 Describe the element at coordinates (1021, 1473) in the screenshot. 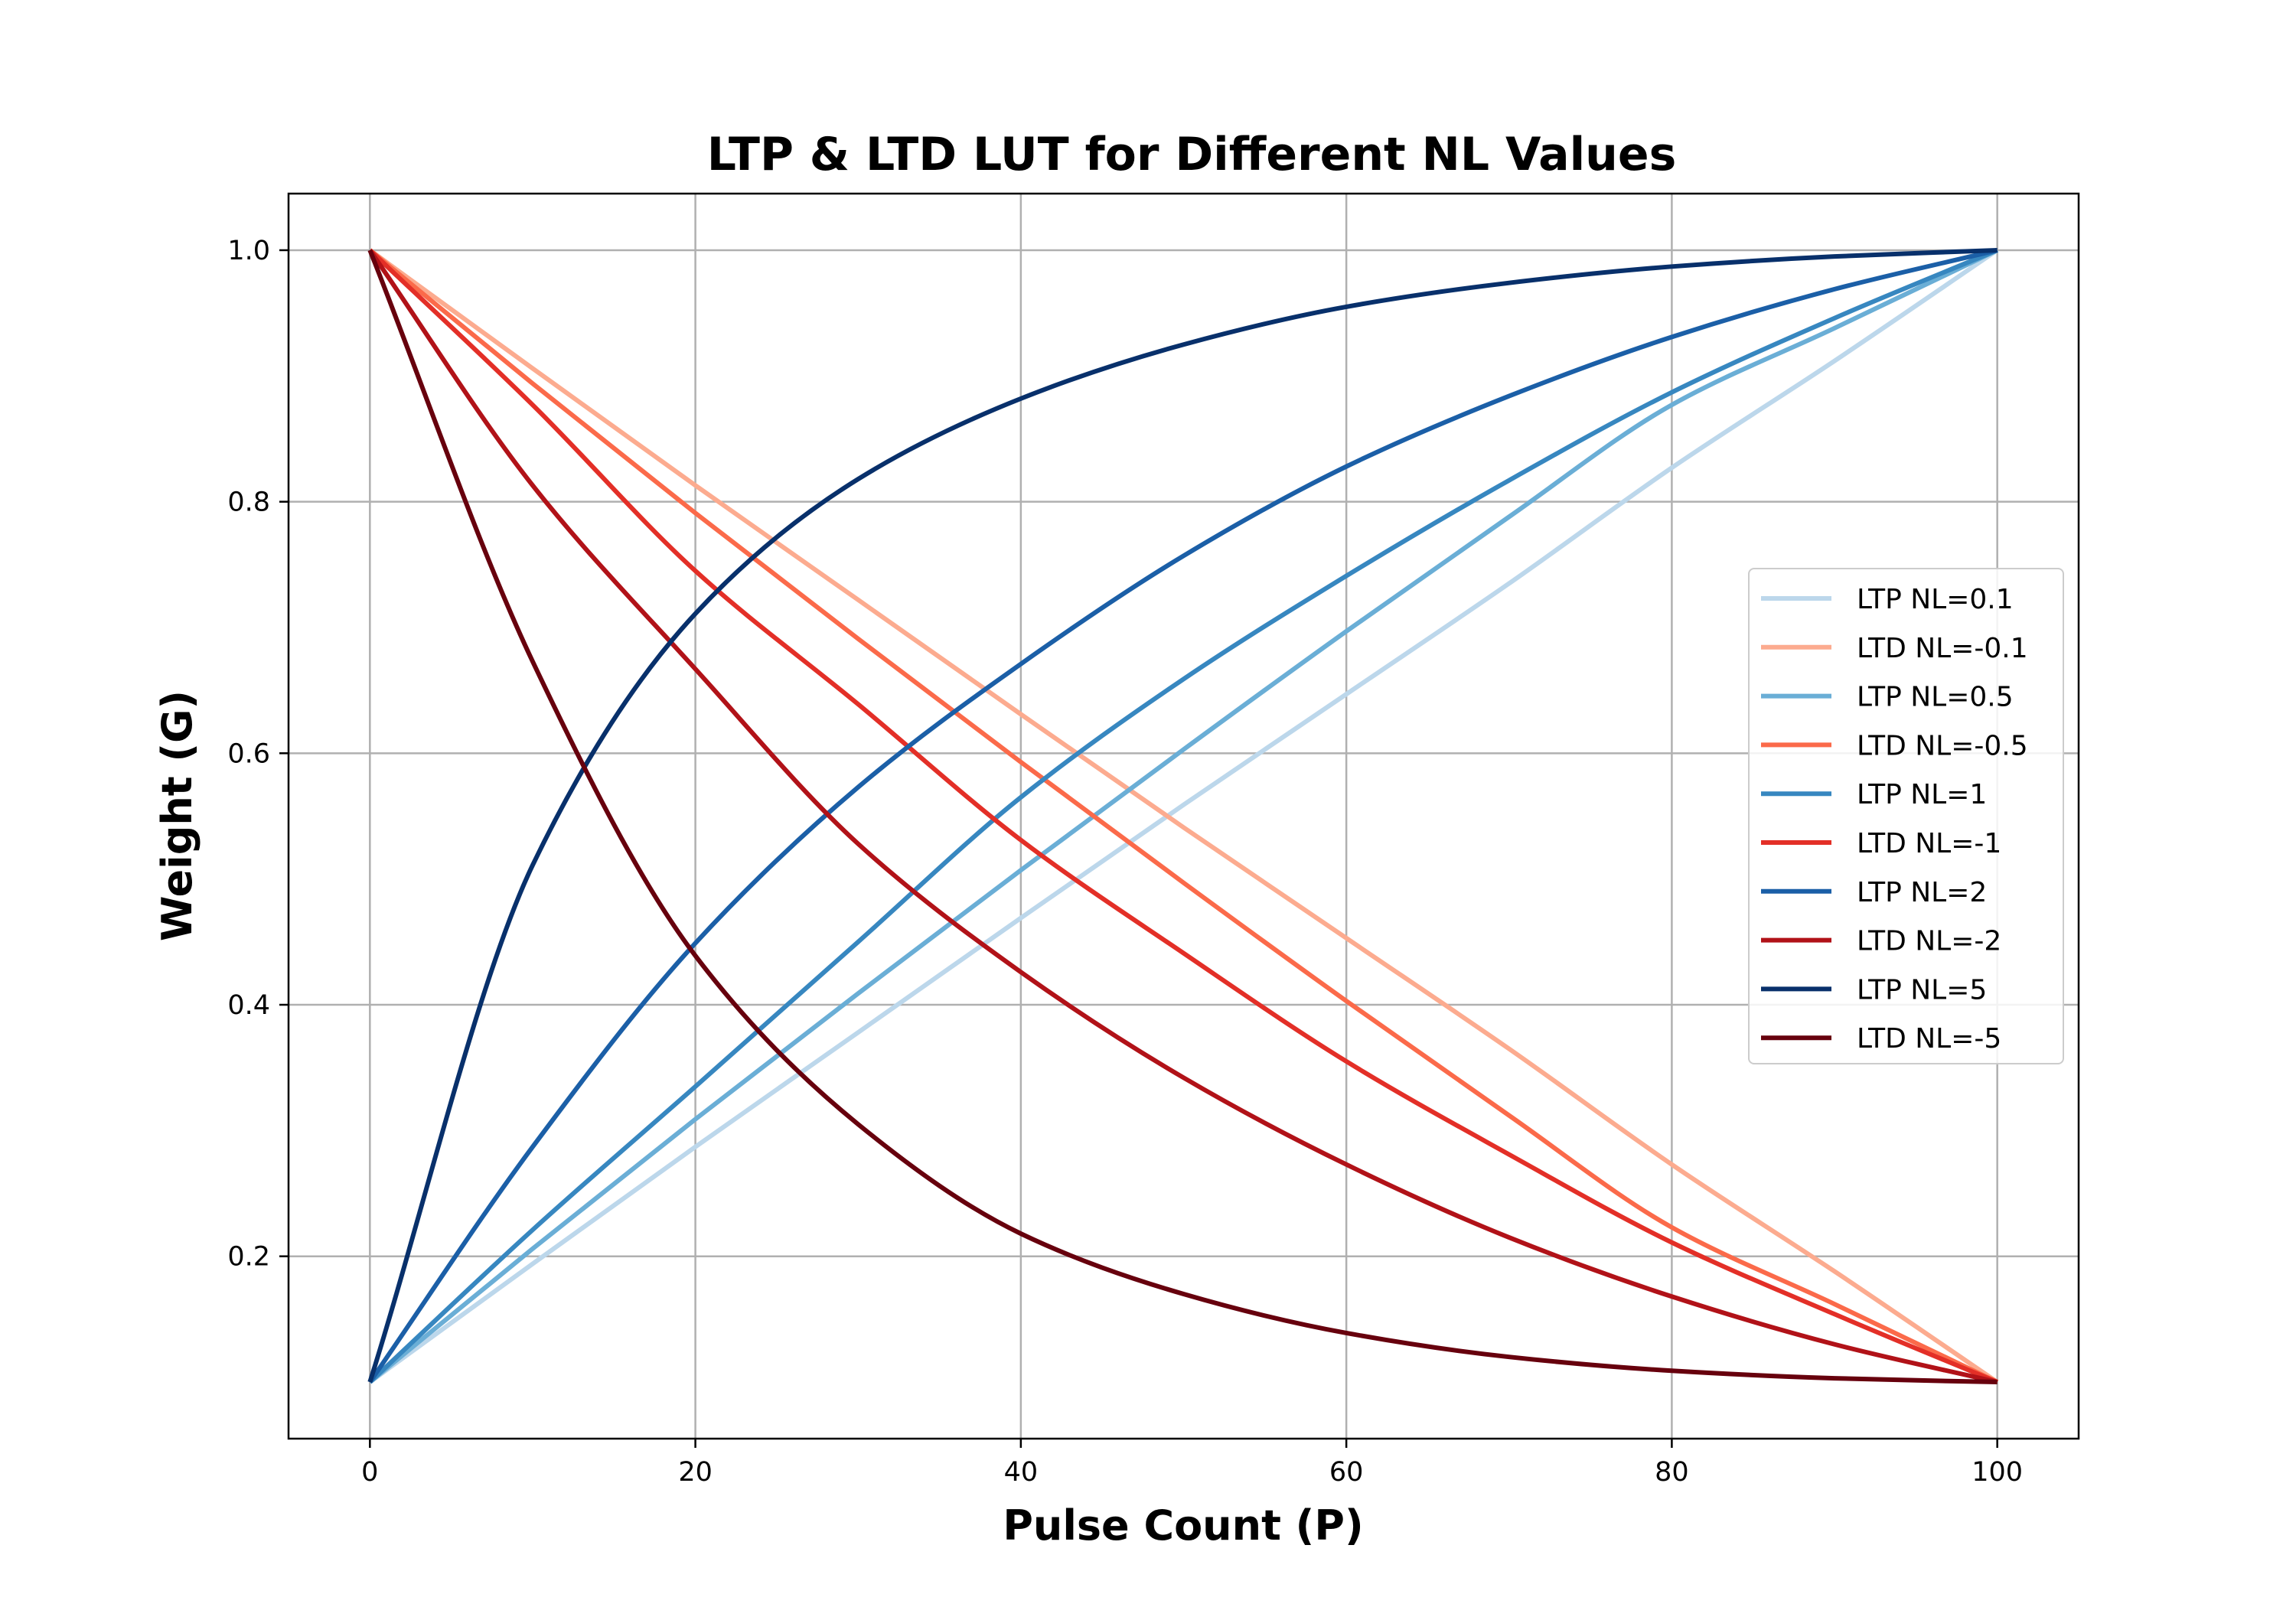

I see `x-tick-label: 40` at that location.